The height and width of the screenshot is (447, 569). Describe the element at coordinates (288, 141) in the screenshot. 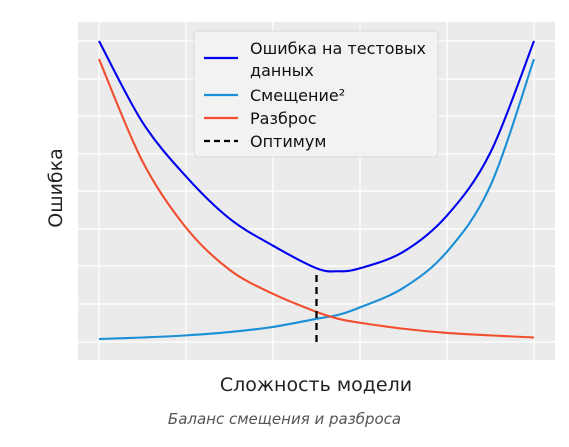

I see `legend-label: Оптимум` at that location.